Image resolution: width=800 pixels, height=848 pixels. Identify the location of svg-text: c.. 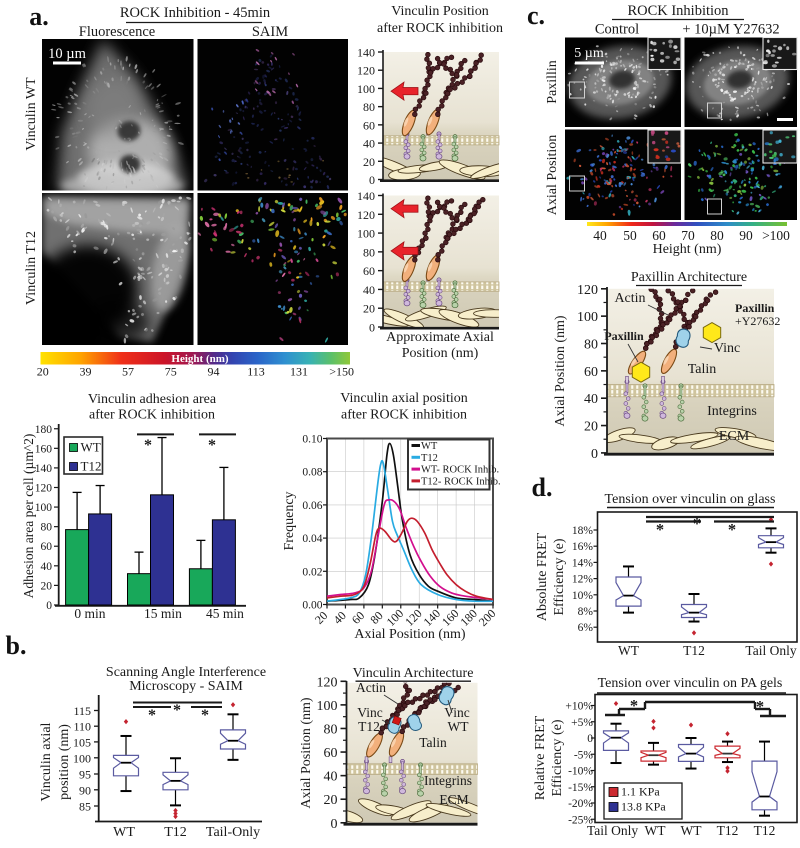
(536, 15).